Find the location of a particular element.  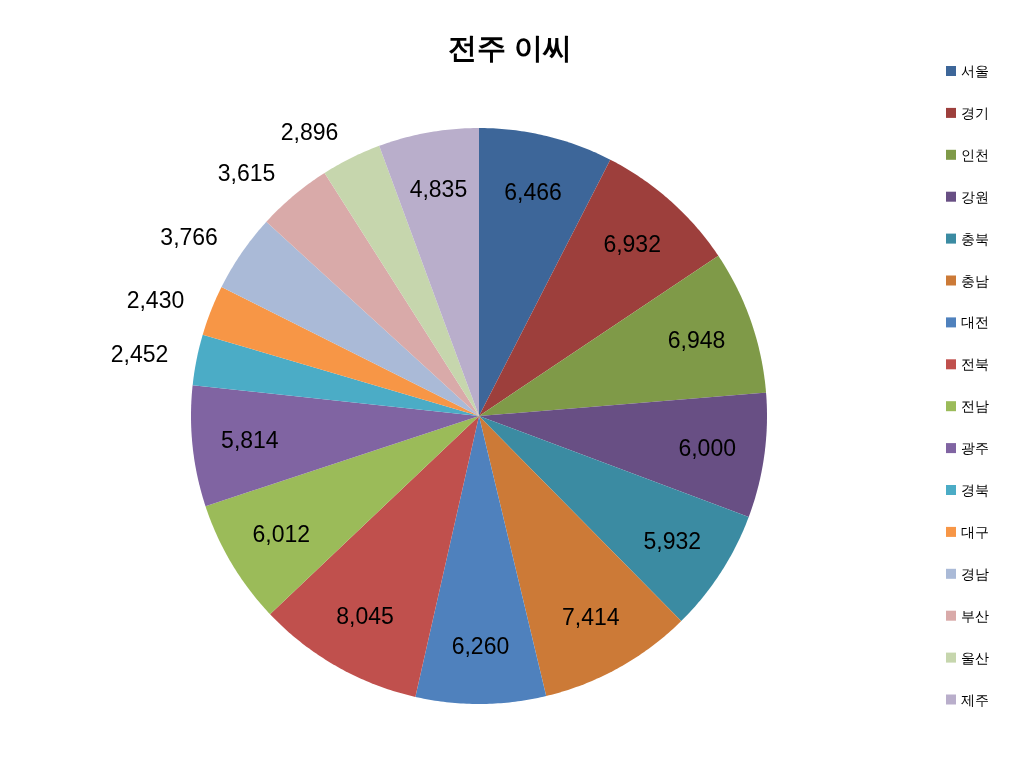

data-label: 6,948 is located at coordinates (696, 340).